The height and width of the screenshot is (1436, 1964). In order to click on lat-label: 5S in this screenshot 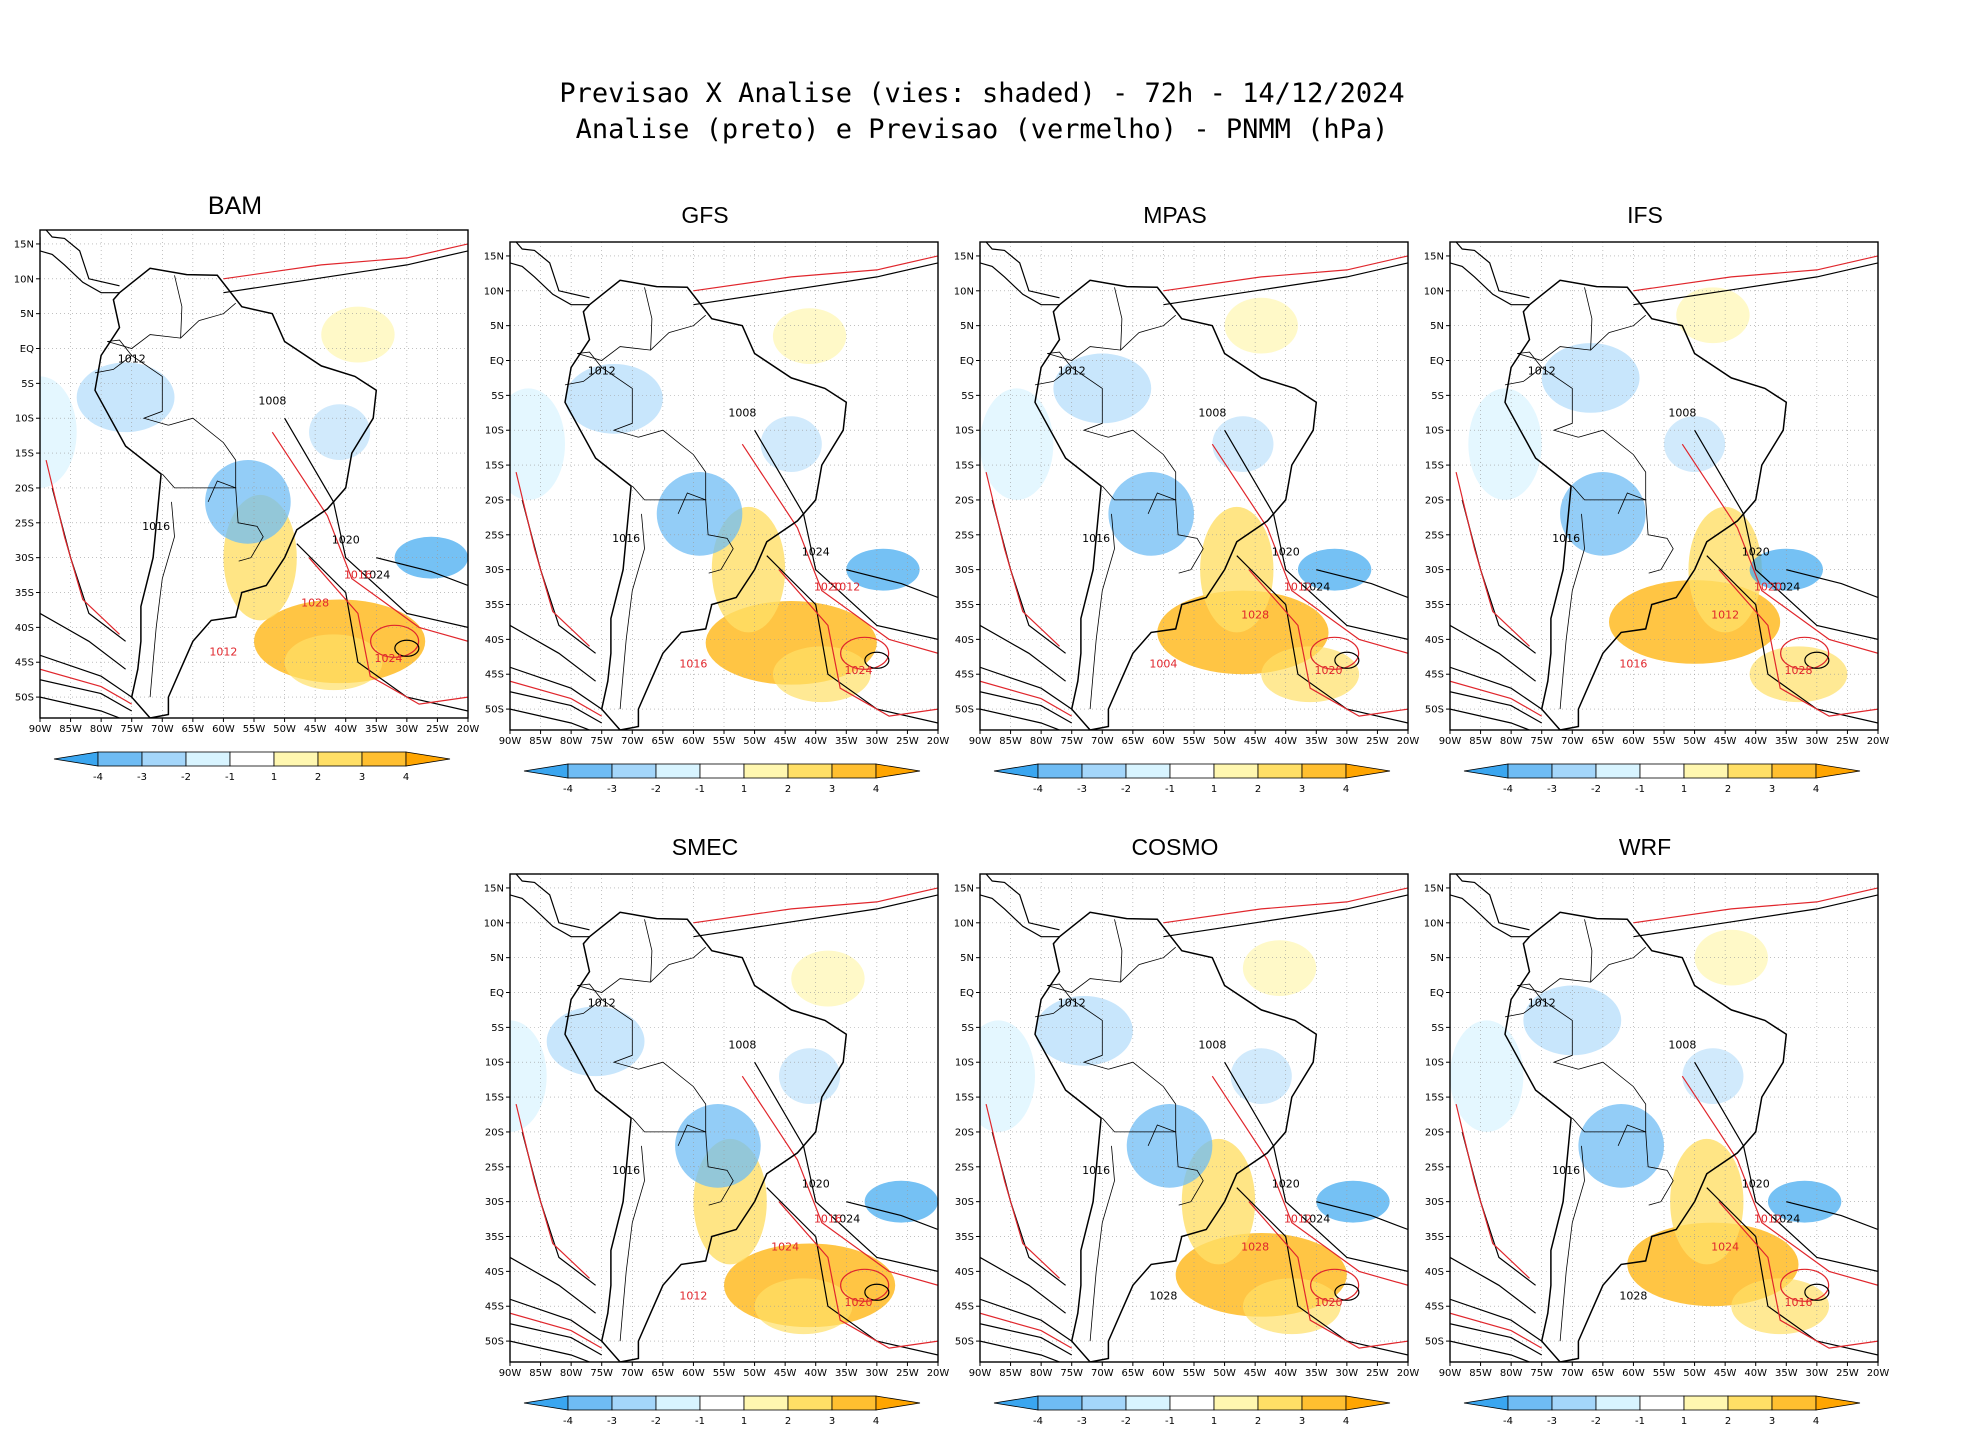, I will do `click(967, 1028)`.